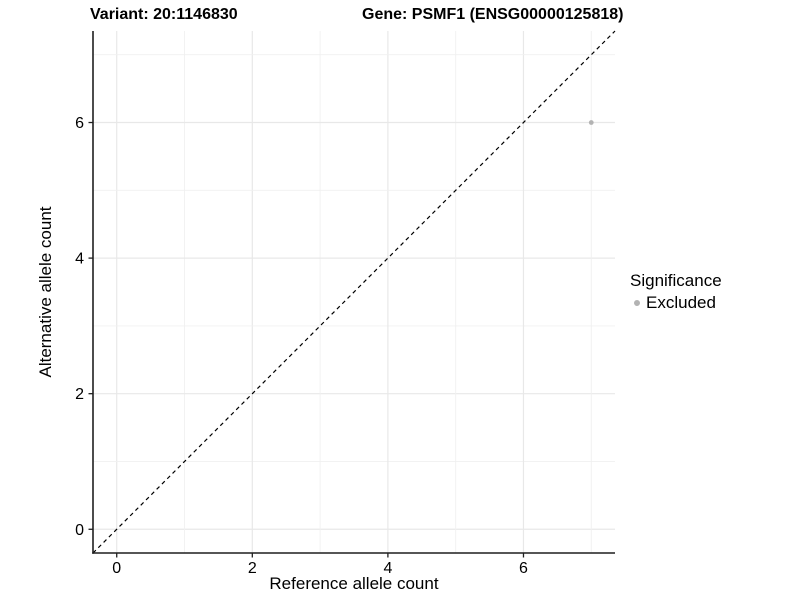 This screenshot has width=800, height=600. What do you see at coordinates (79, 530) in the screenshot?
I see `y-tick-label: 0` at bounding box center [79, 530].